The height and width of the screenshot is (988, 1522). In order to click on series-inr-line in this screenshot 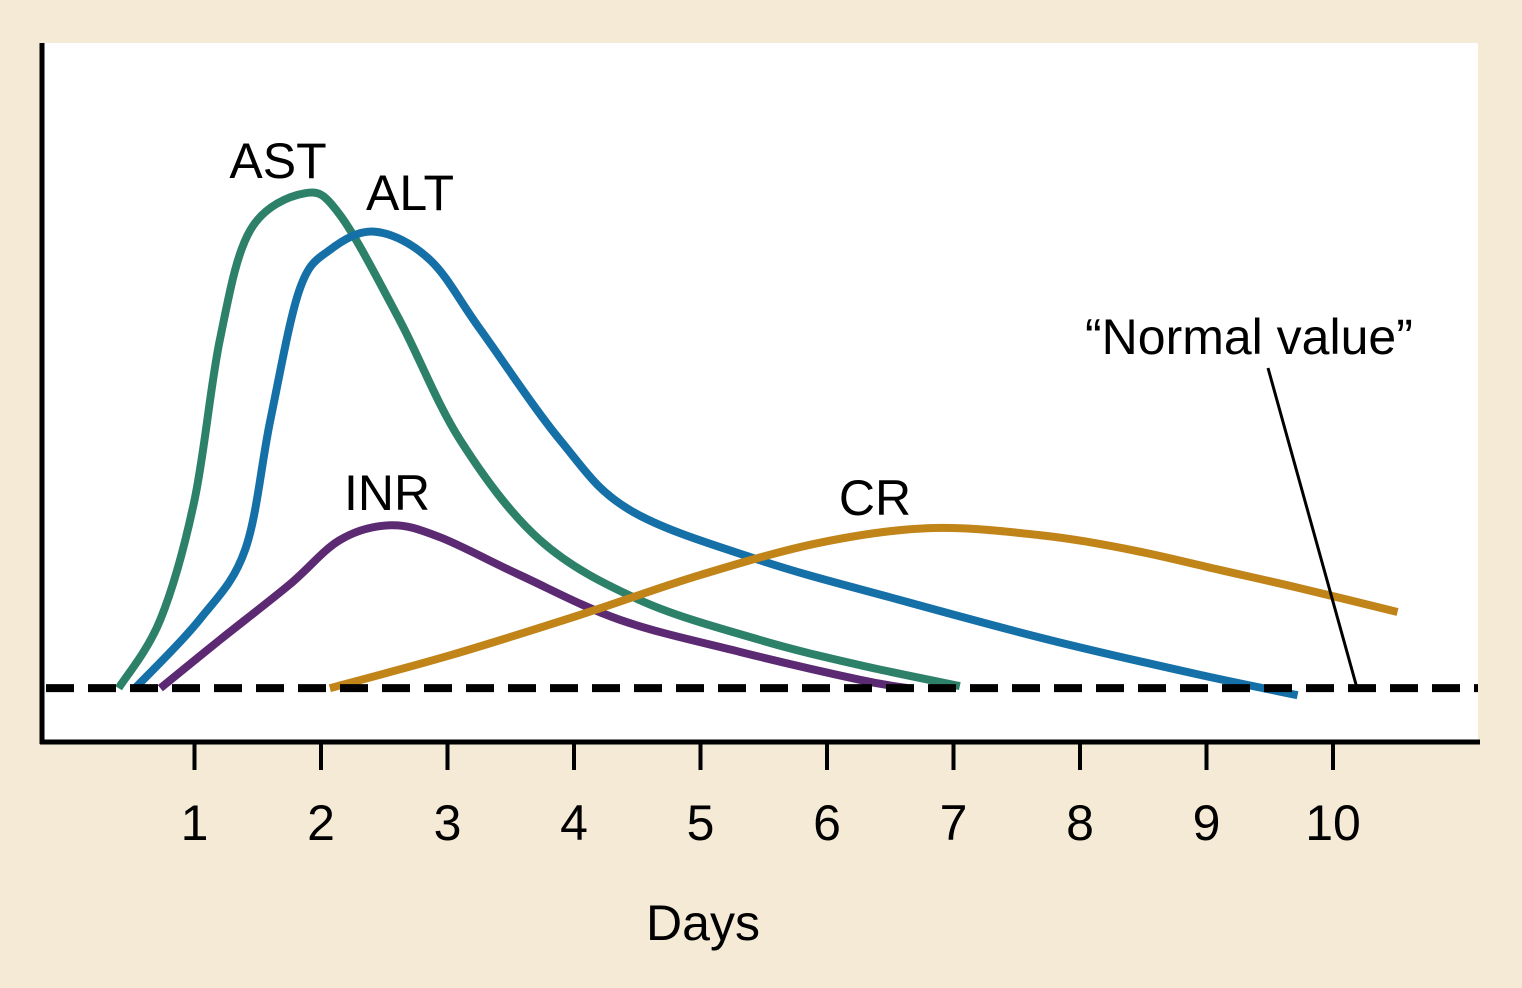, I will do `click(533, 607)`.